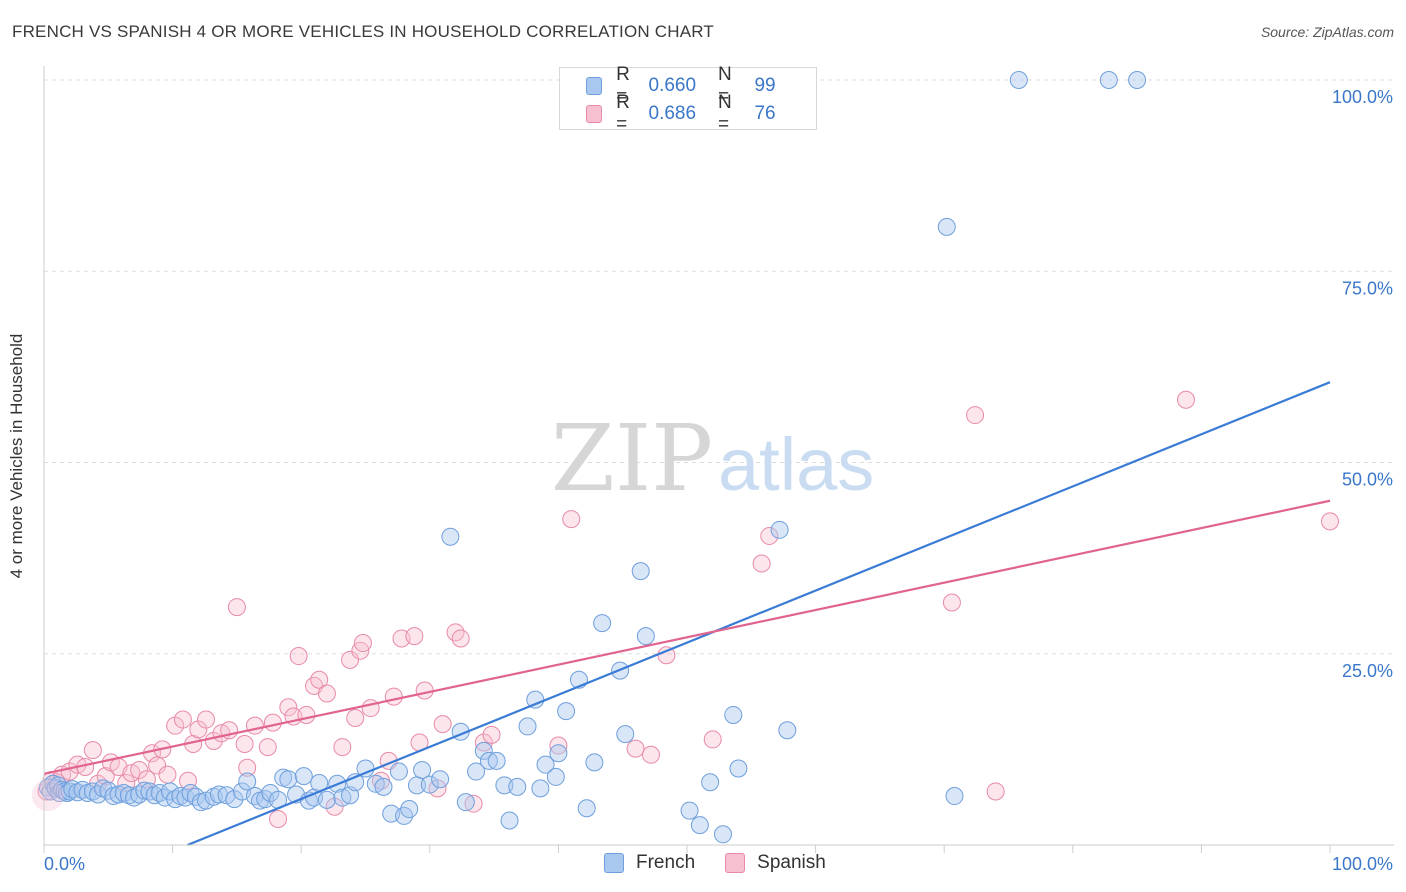  I want to click on watermark-zip: ZIP, so click(632, 458).